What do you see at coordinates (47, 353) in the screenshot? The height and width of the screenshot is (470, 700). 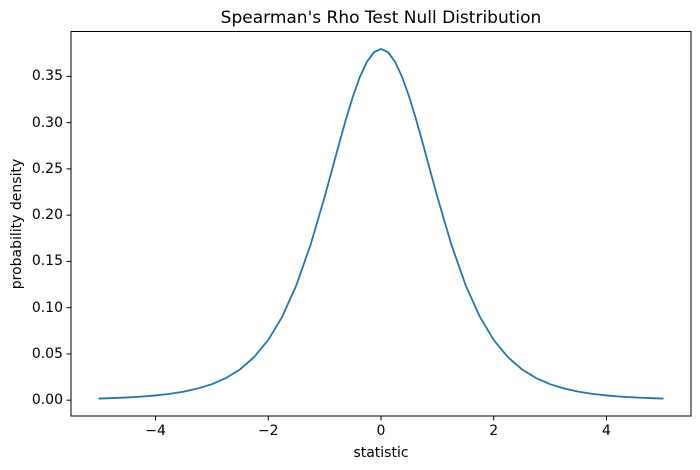 I see `y-tick-label: 0.05` at bounding box center [47, 353].